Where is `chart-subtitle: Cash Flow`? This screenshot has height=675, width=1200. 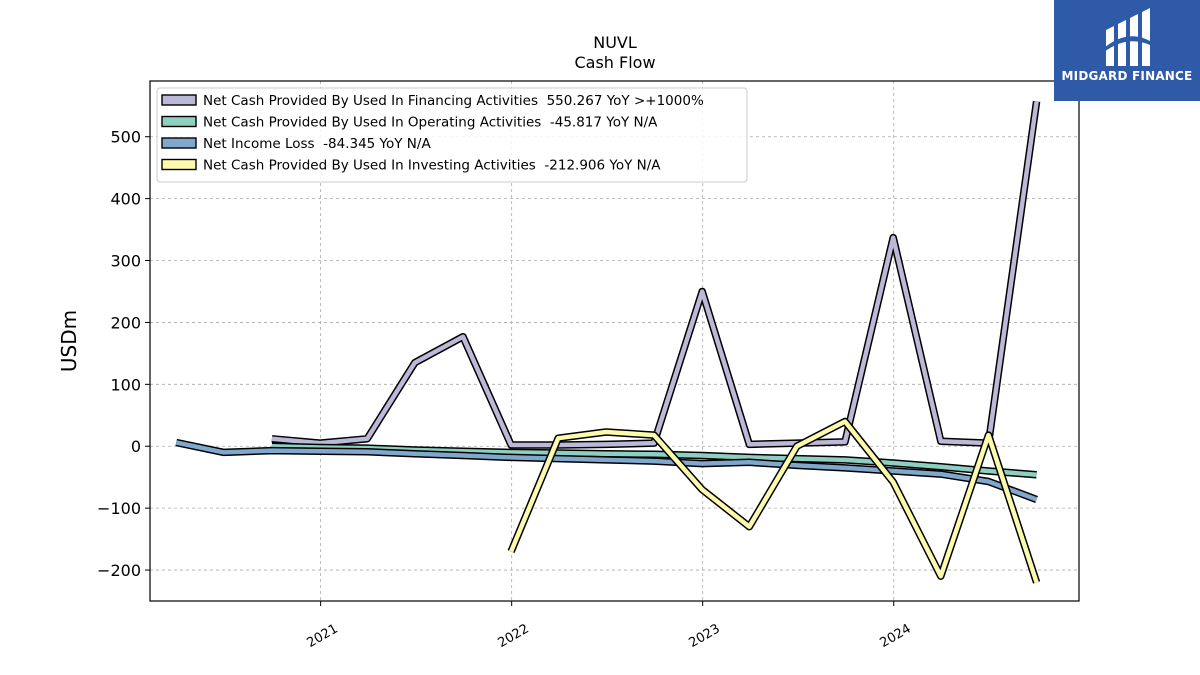
chart-subtitle: Cash Flow is located at coordinates (614, 62).